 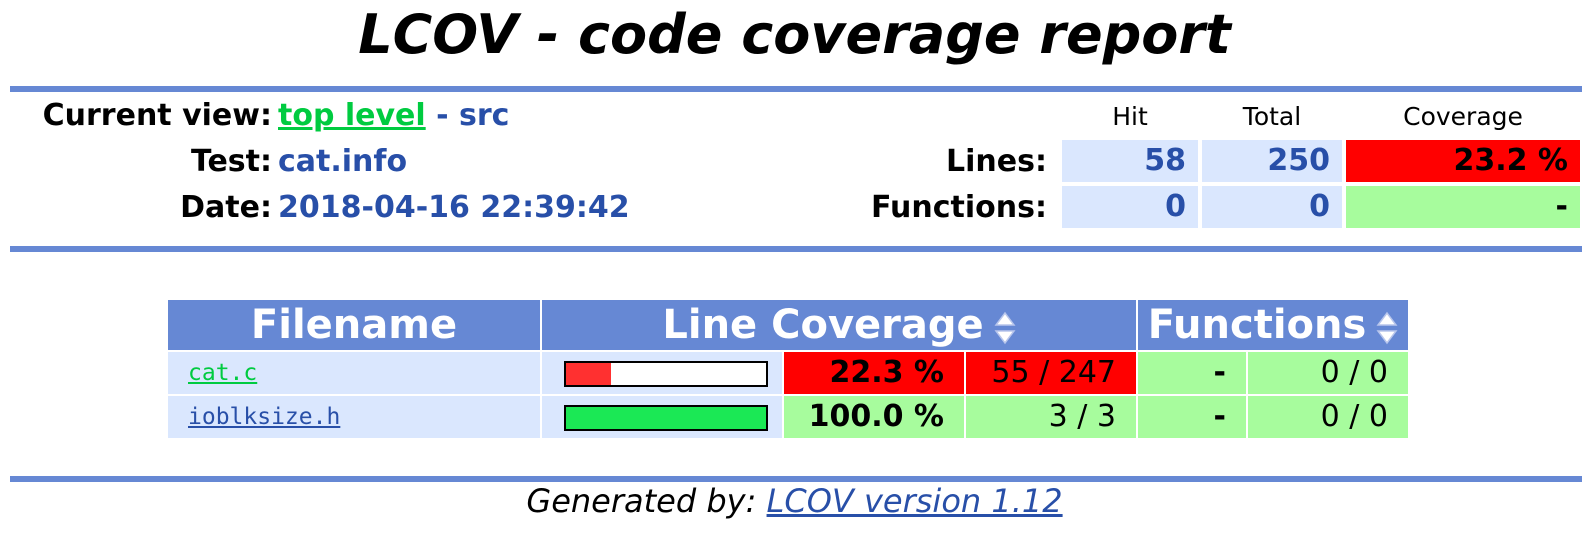 What do you see at coordinates (226, 207) in the screenshot?
I see `date-label: Date:` at bounding box center [226, 207].